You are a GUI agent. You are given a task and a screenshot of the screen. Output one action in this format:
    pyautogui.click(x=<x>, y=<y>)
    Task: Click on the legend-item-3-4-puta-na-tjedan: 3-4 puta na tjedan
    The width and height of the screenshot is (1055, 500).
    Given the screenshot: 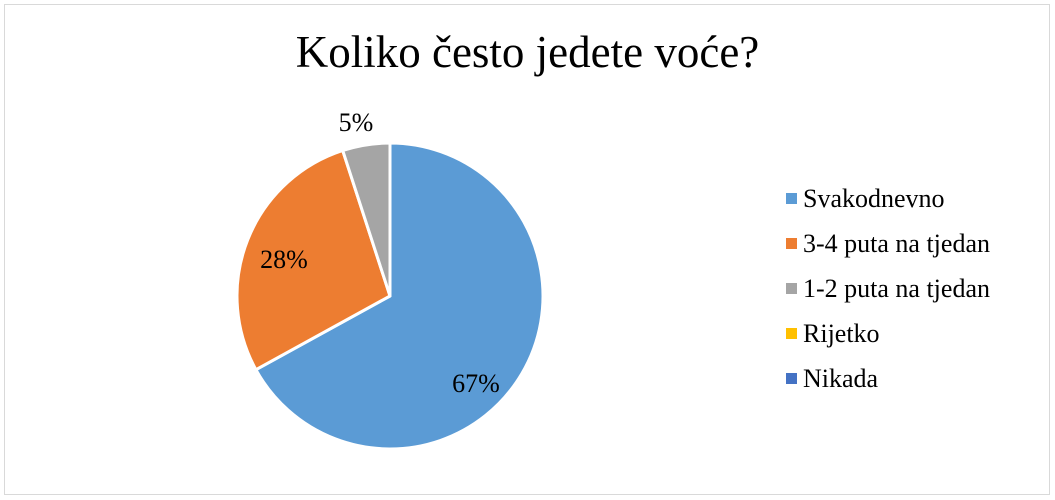 What is the action you would take?
    pyautogui.click(x=918, y=243)
    